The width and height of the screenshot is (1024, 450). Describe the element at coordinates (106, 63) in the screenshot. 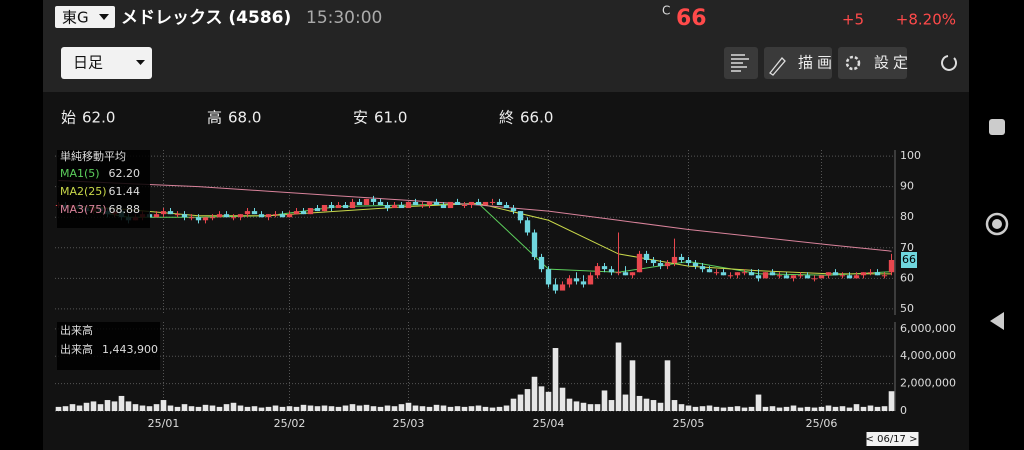

I see `period-dropdown` at that location.